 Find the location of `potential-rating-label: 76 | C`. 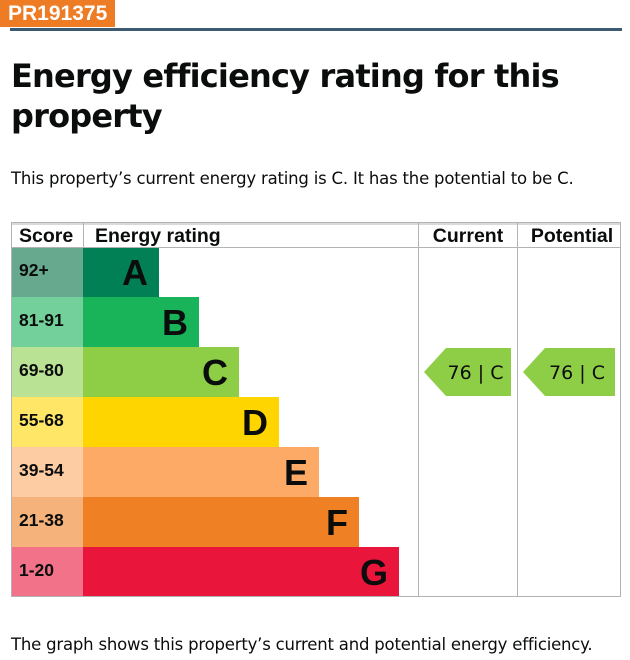

potential-rating-label: 76 | C is located at coordinates (577, 373).